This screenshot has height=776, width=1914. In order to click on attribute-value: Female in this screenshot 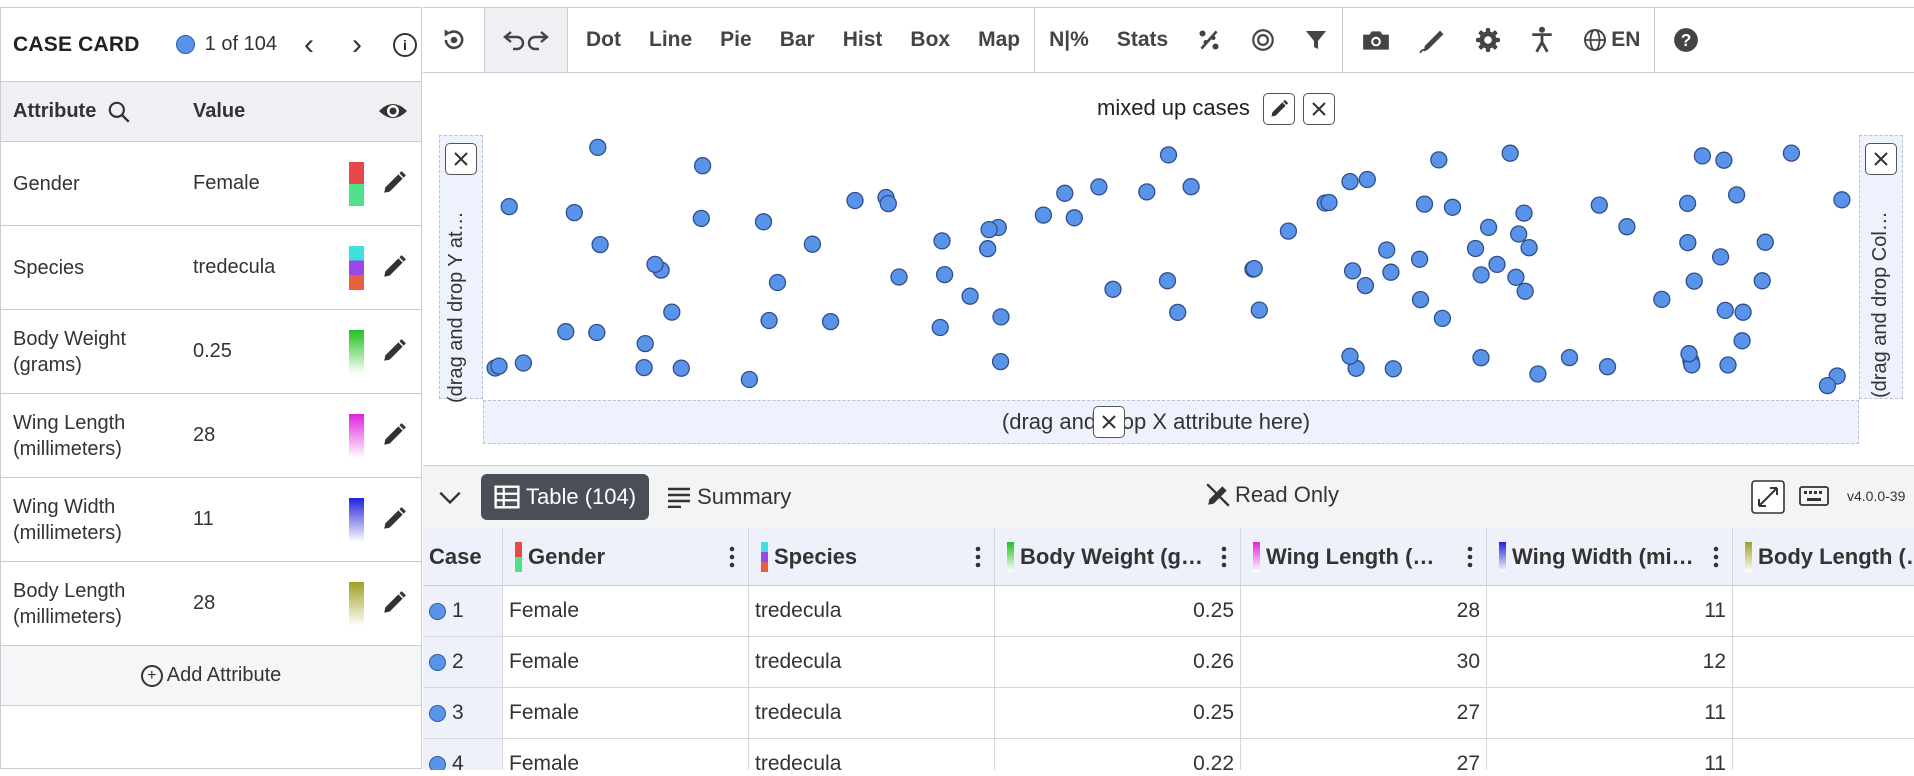, I will do `click(226, 183)`.